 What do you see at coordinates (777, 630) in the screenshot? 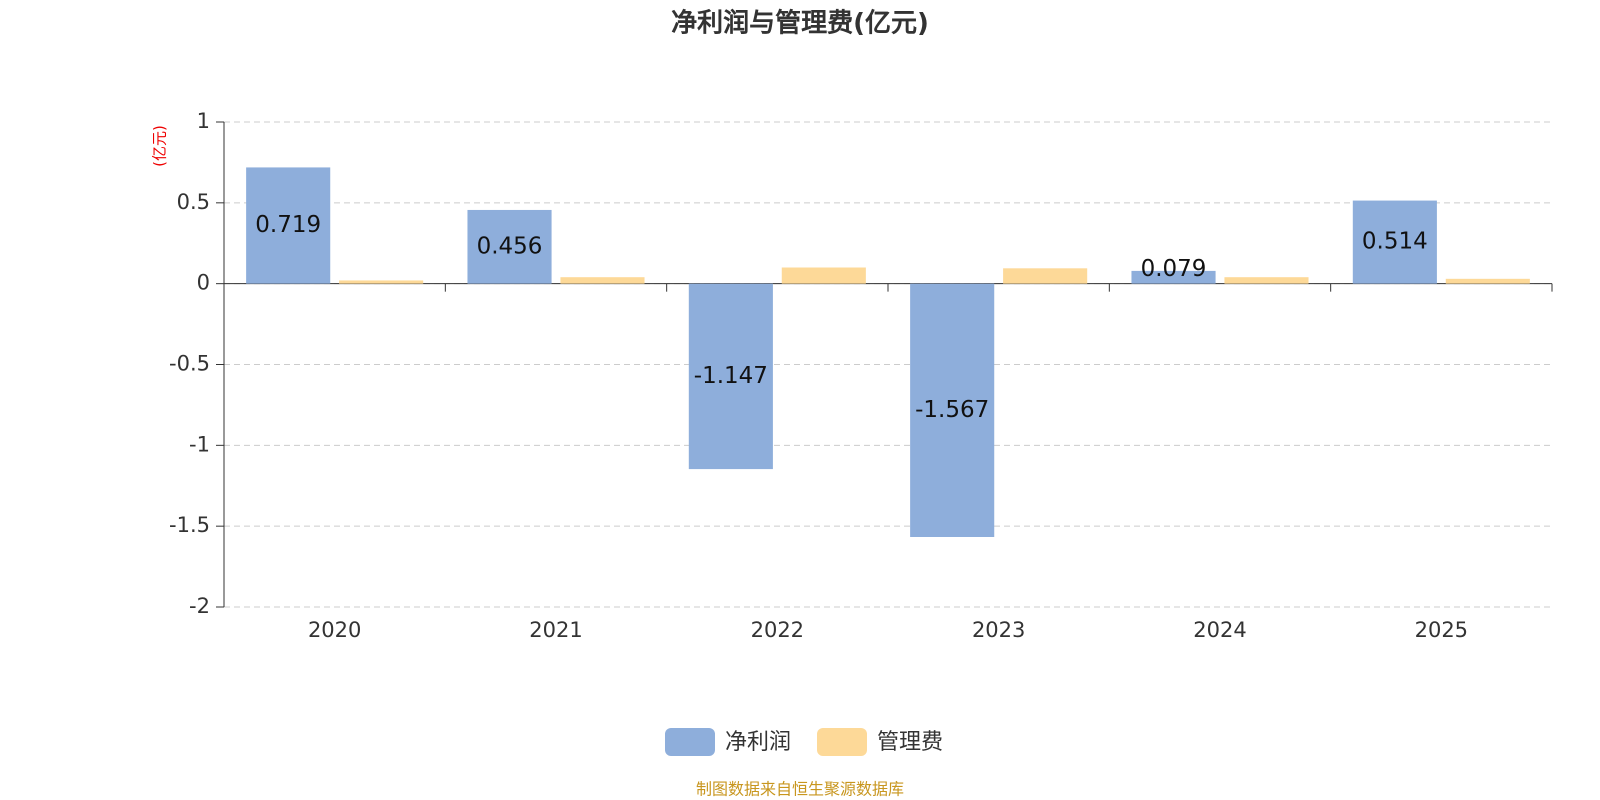
I see `x-tick-label: 2022` at bounding box center [777, 630].